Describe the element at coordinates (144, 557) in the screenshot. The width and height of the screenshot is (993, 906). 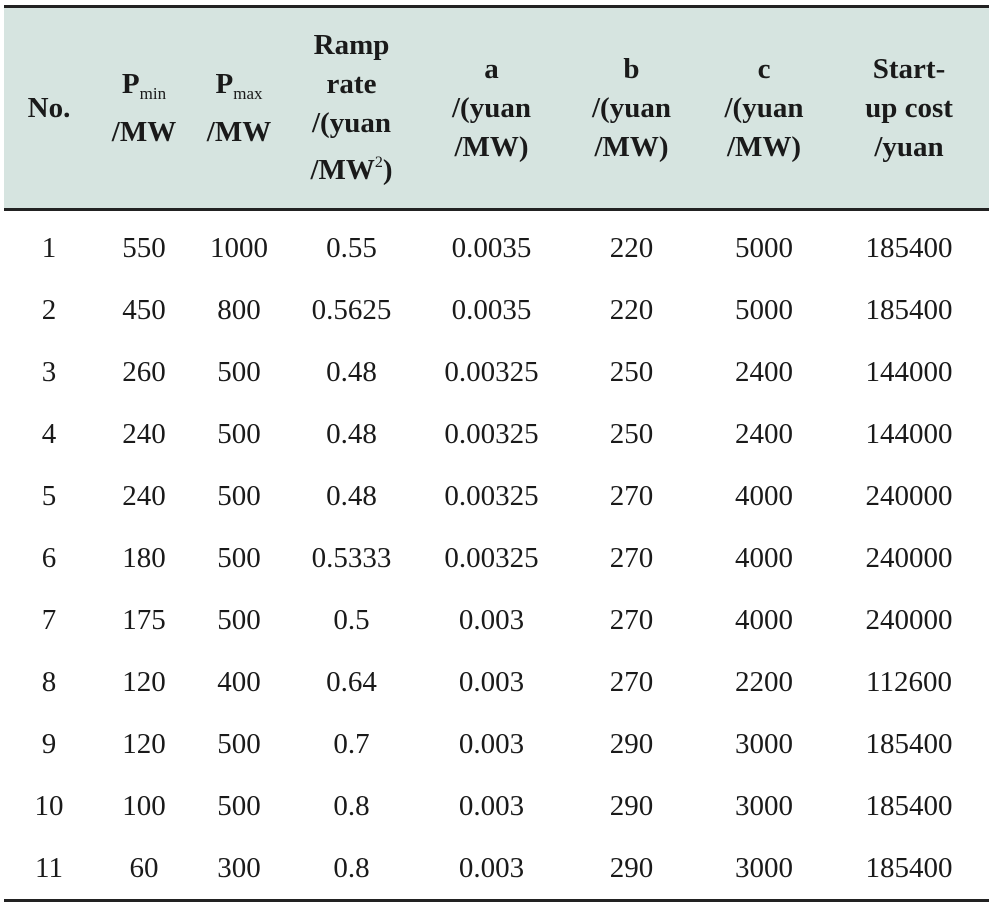
I see `cell-pmin: 180` at that location.